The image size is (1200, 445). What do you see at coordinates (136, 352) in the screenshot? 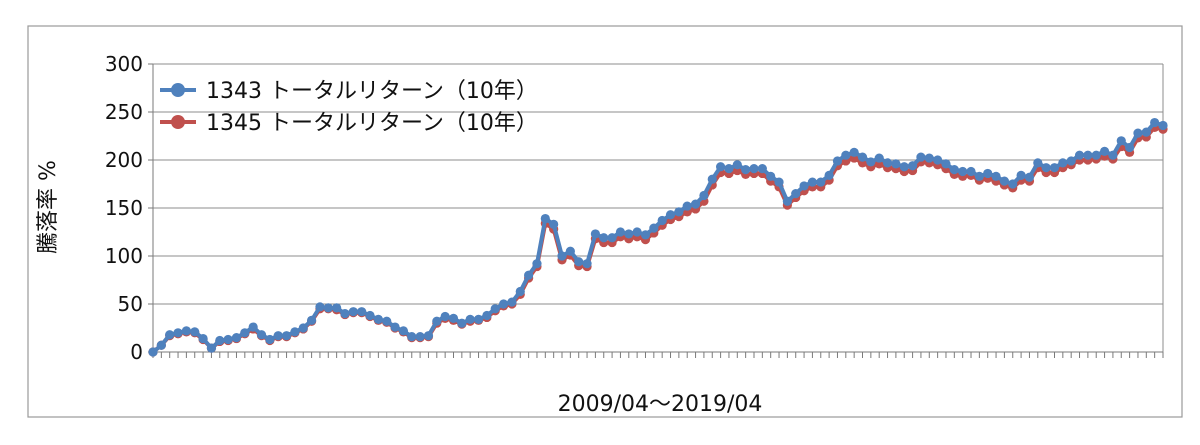
I see `y-tick-label: 0` at bounding box center [136, 352].